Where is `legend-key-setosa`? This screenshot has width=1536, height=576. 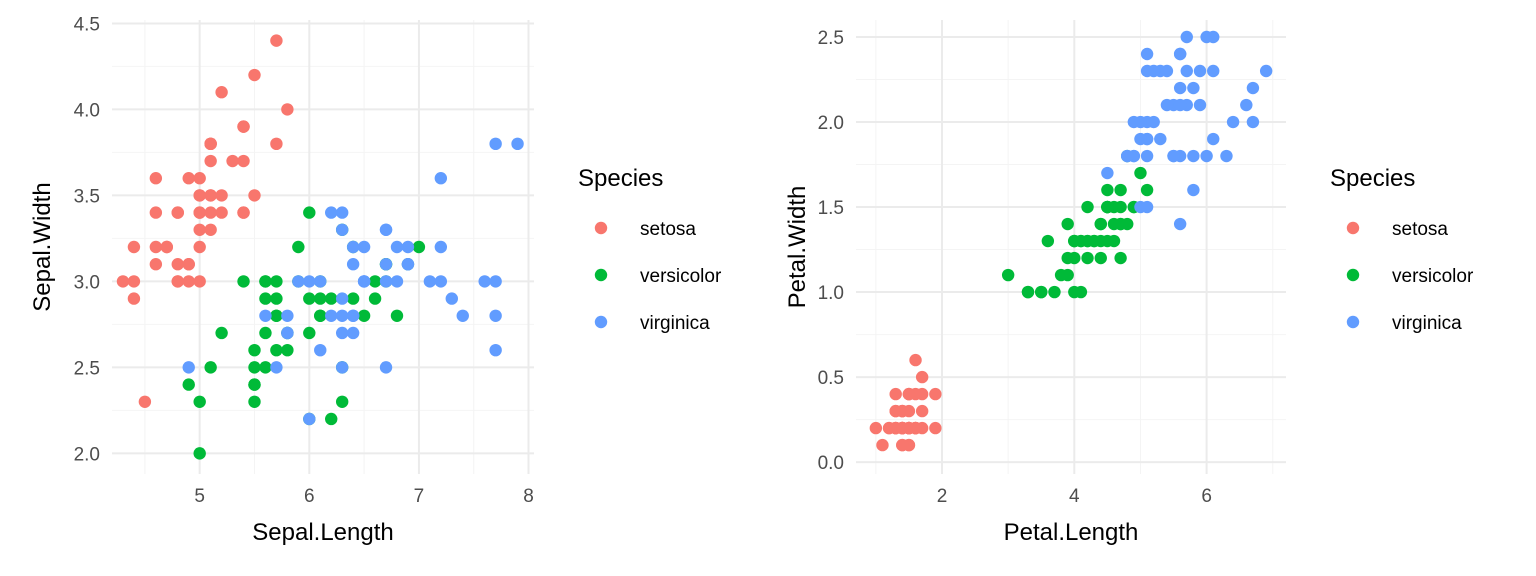
legend-key-setosa is located at coordinates (601, 228).